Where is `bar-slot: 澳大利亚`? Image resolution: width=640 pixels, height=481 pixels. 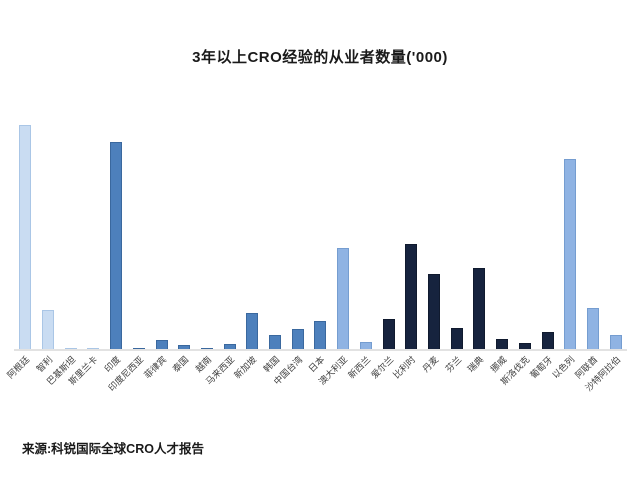 bar-slot: 澳大利亚 is located at coordinates (336, 250).